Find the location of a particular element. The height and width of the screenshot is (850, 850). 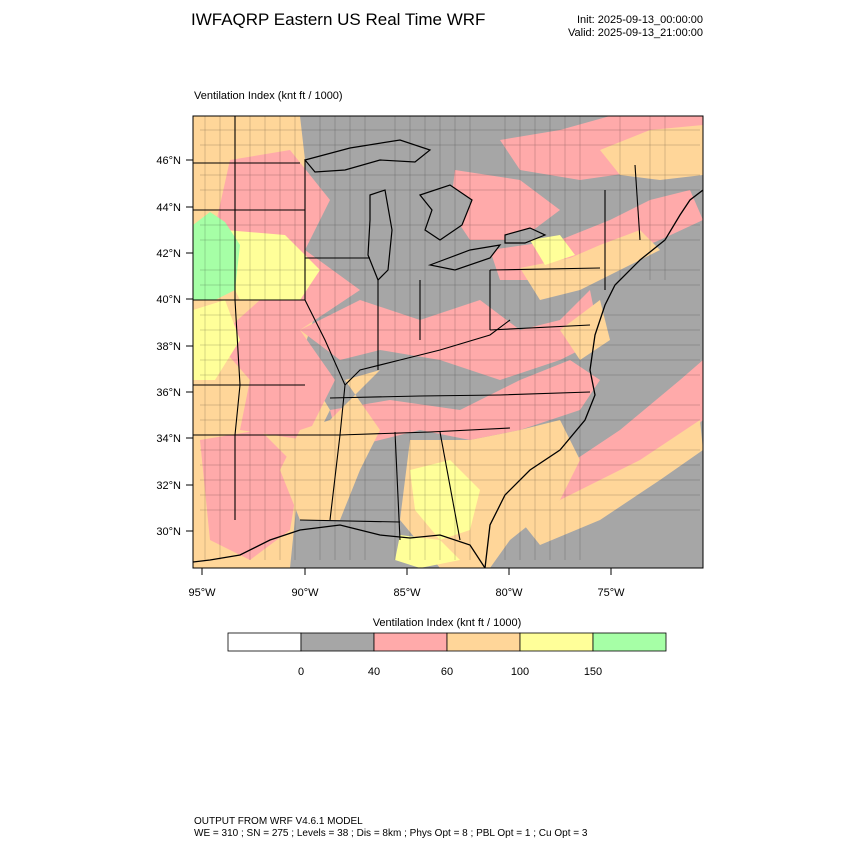

boundary-pa-ny is located at coordinates (545, 269).